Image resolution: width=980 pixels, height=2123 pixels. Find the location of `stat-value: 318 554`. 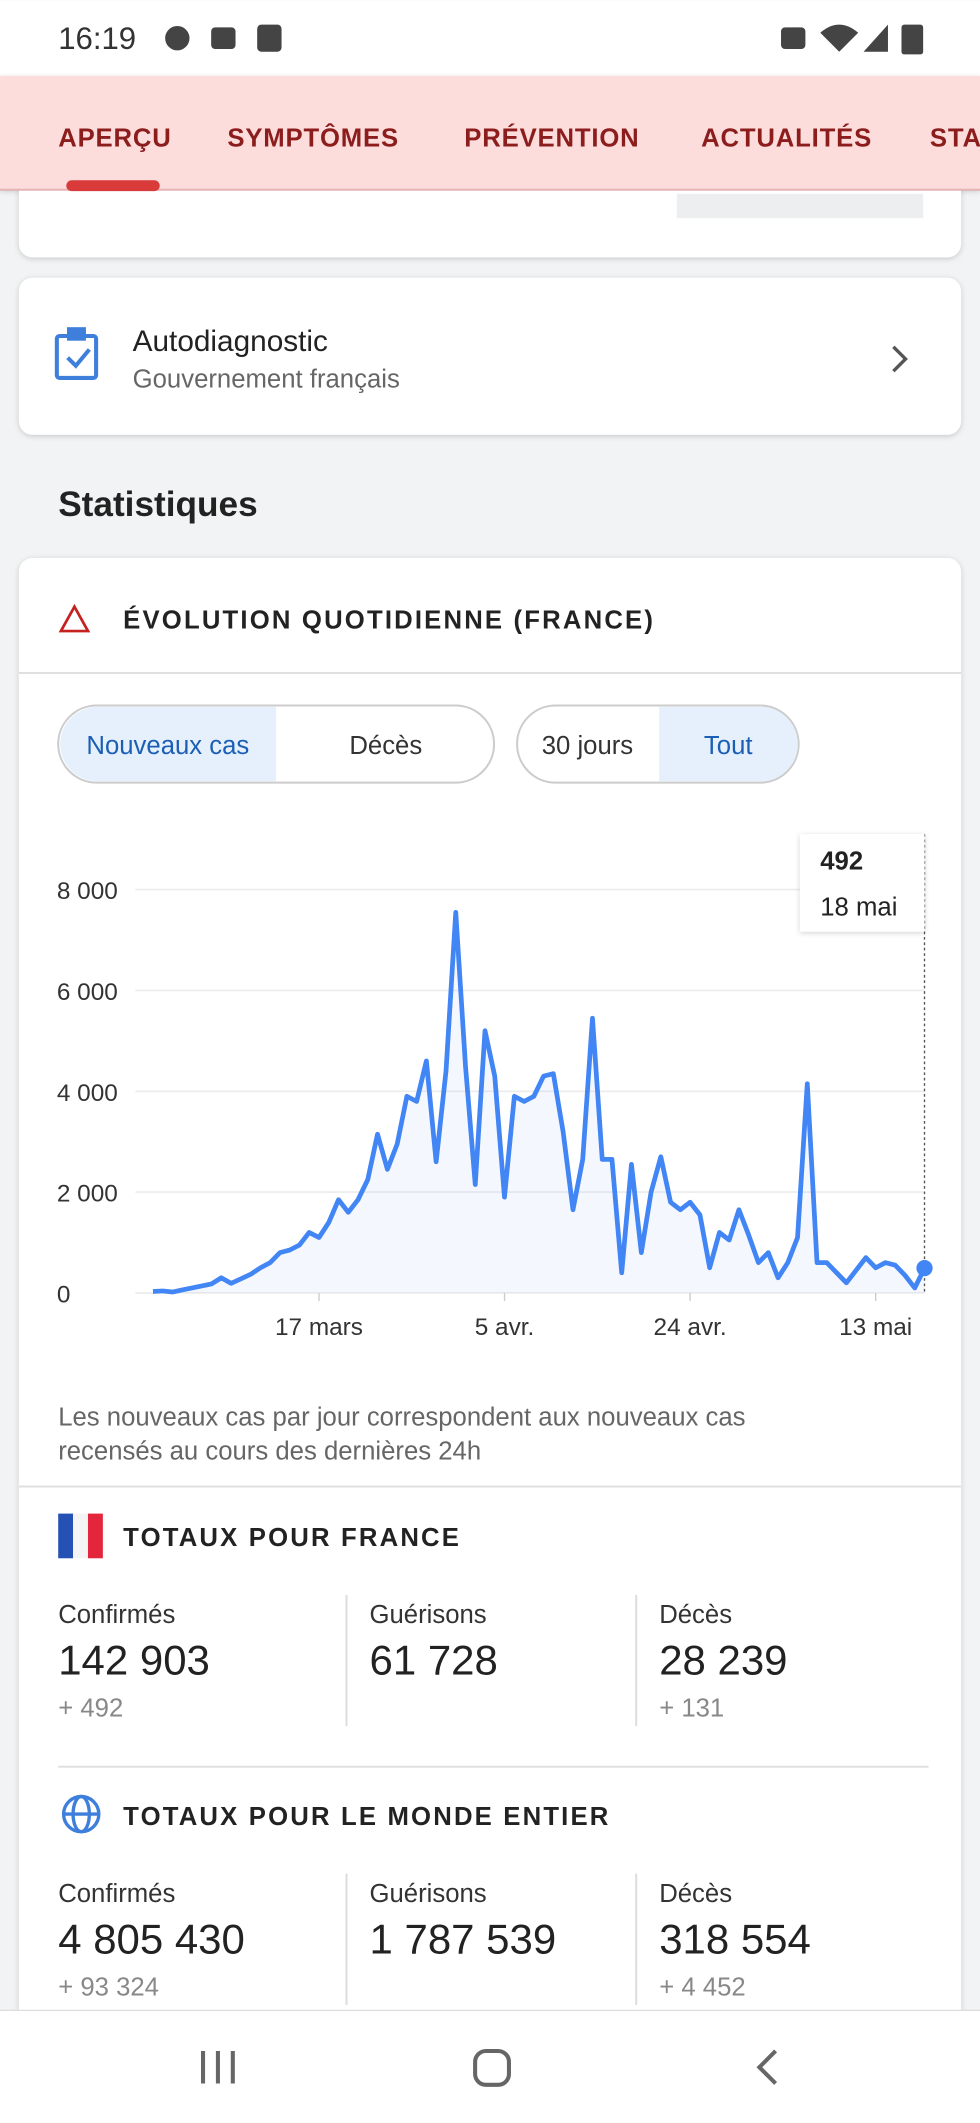

stat-value: 318 554 is located at coordinates (735, 1939).